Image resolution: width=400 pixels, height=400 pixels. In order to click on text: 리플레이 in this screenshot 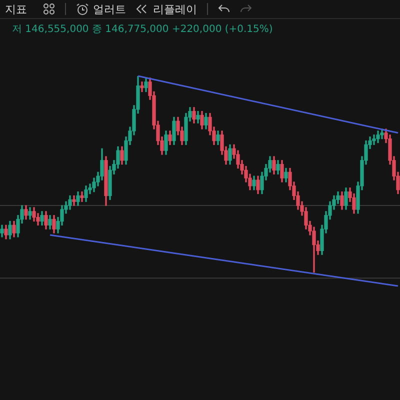, I will do `click(175, 9)`.